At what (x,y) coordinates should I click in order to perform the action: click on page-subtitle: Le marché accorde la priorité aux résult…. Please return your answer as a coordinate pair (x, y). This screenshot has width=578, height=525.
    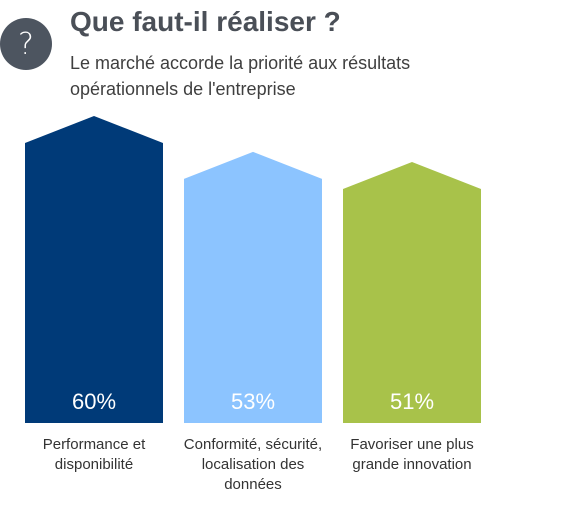
    Looking at the image, I should click on (240, 76).